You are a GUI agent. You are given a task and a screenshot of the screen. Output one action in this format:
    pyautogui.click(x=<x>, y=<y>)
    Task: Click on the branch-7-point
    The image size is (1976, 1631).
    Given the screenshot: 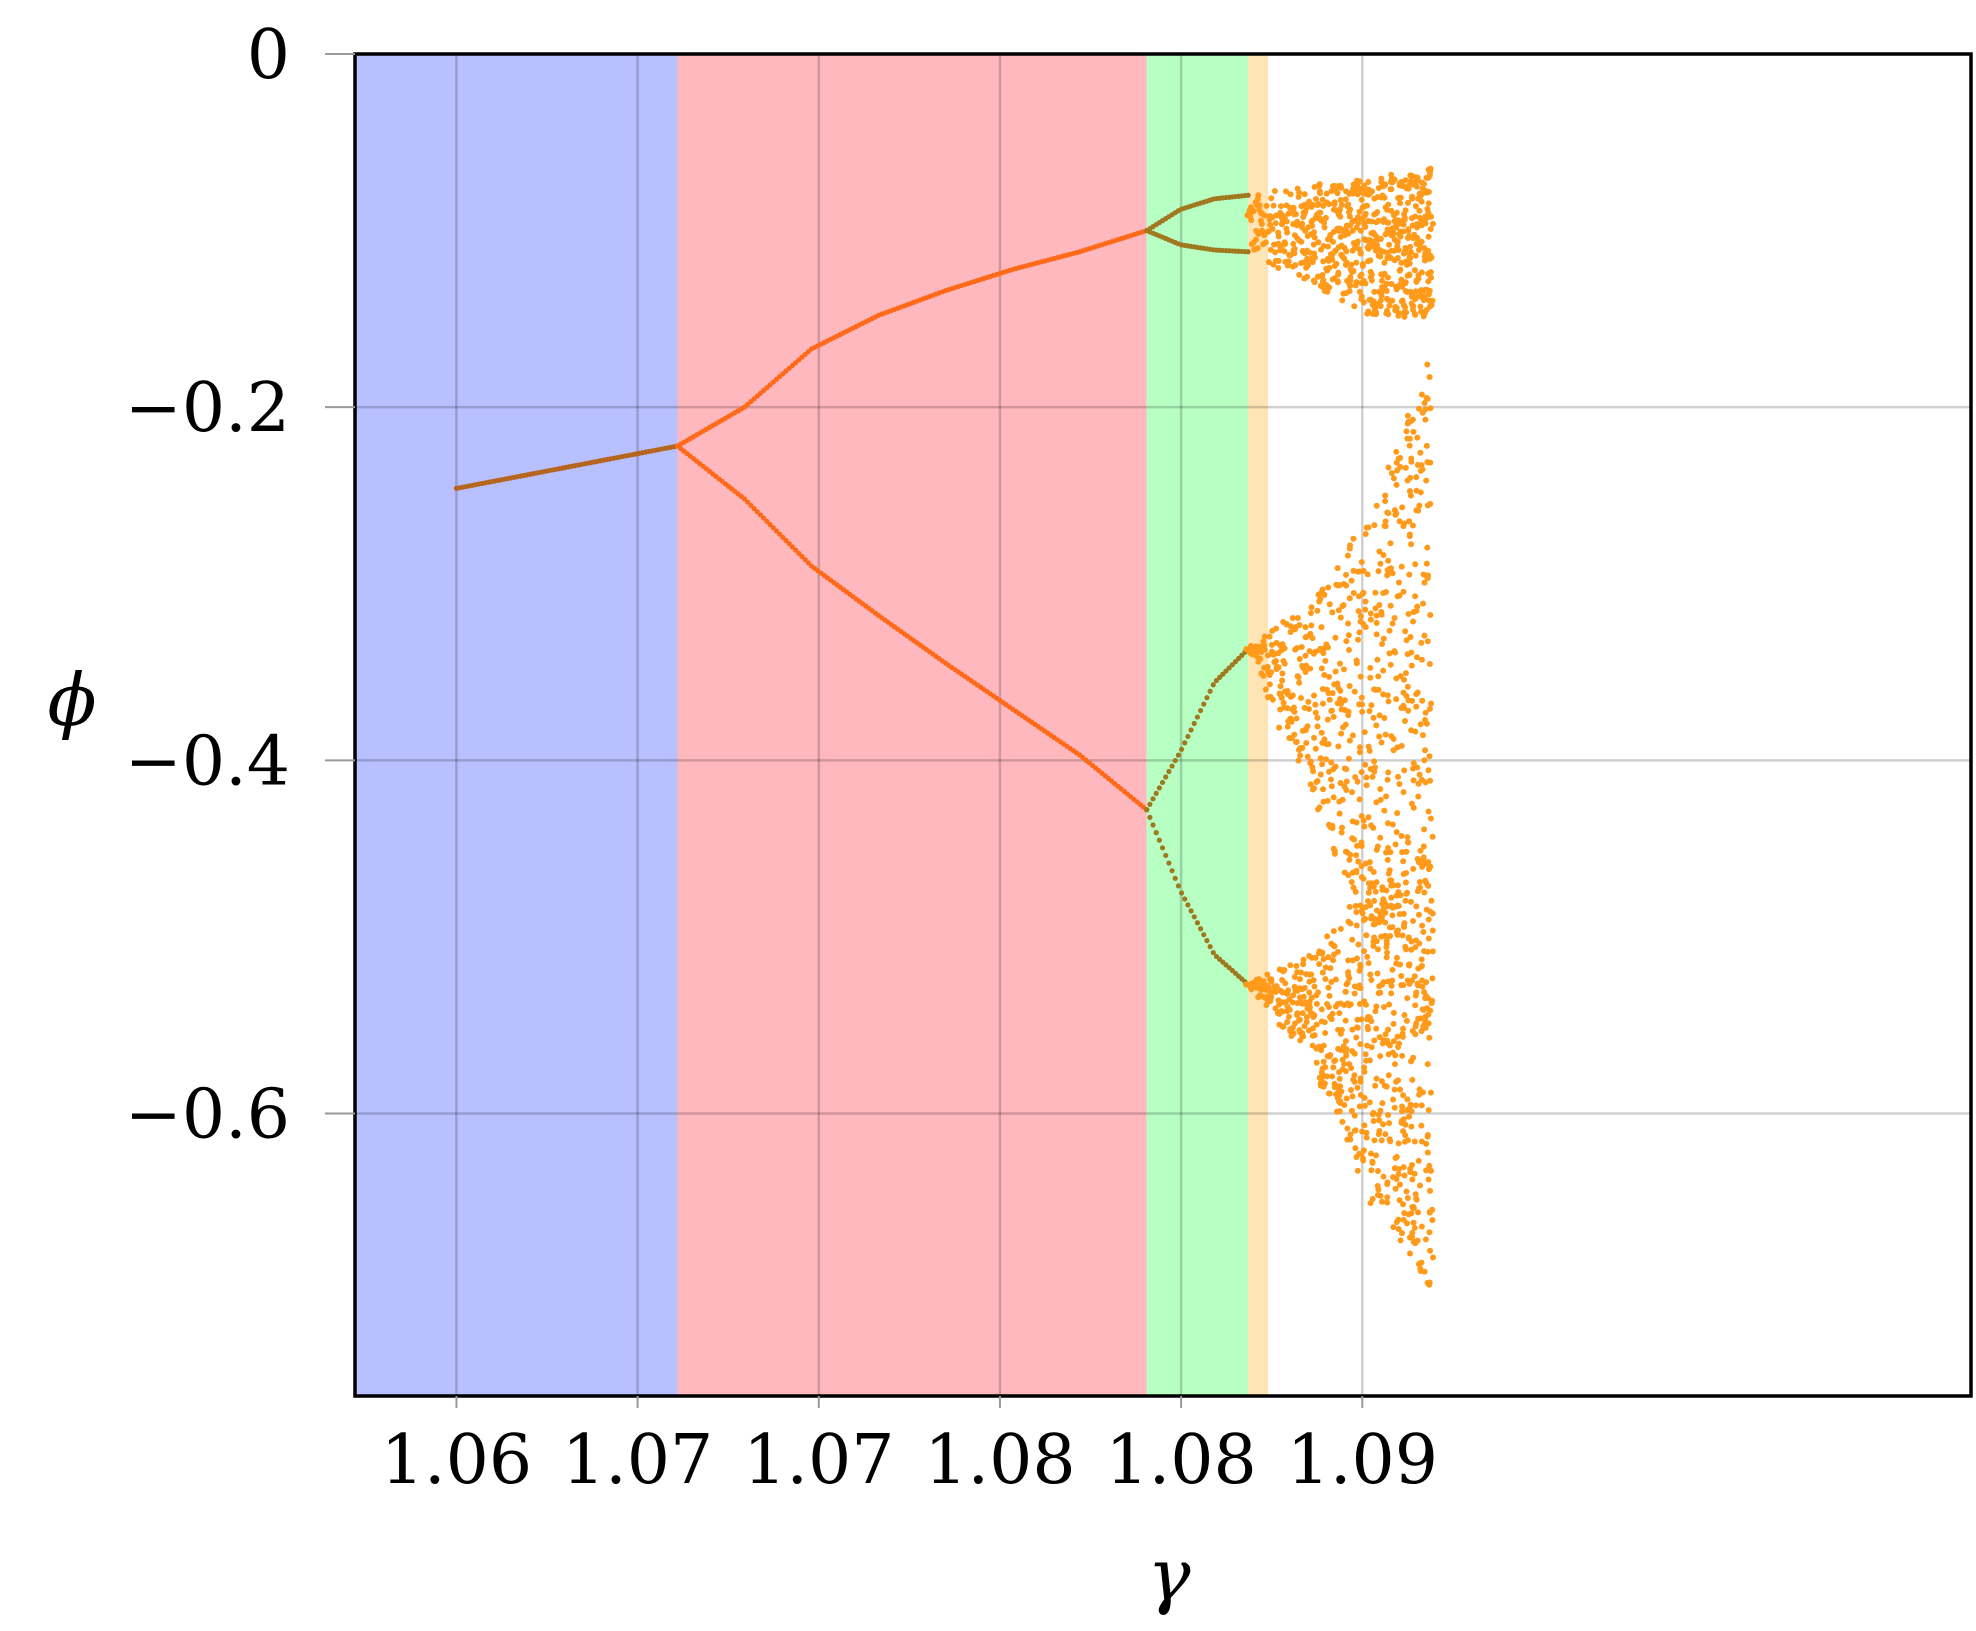 What is the action you would take?
    pyautogui.click(x=1213, y=952)
    